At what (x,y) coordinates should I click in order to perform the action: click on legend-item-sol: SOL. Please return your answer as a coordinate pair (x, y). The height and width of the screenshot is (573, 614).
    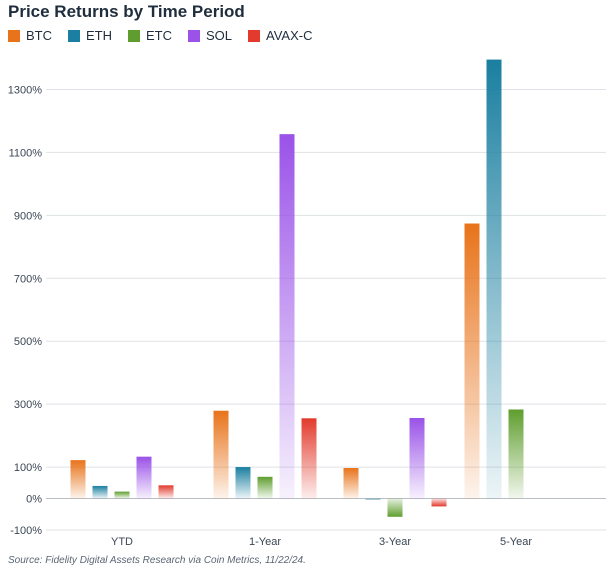
    Looking at the image, I should click on (210, 35).